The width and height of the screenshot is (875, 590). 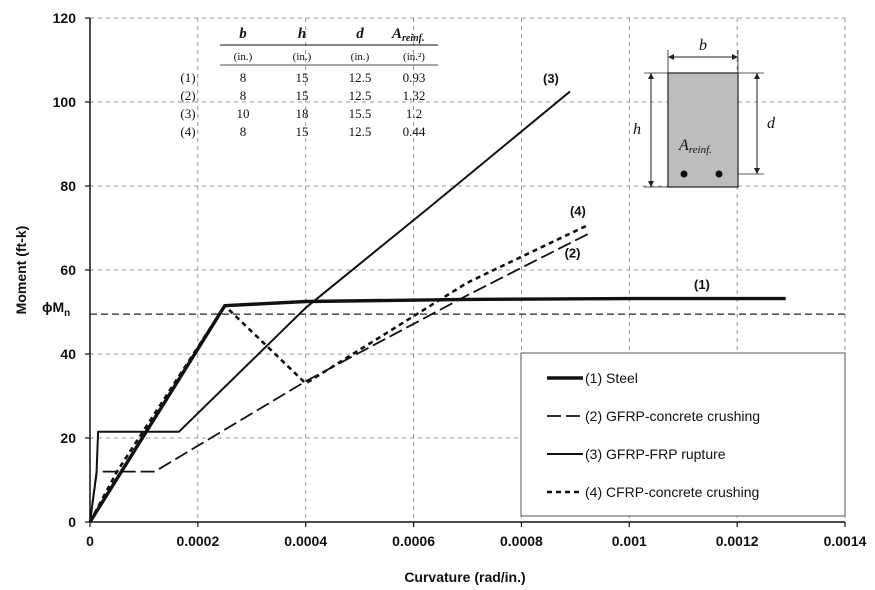 What do you see at coordinates (702, 284) in the screenshot?
I see `series-tag-1: (1)` at bounding box center [702, 284].